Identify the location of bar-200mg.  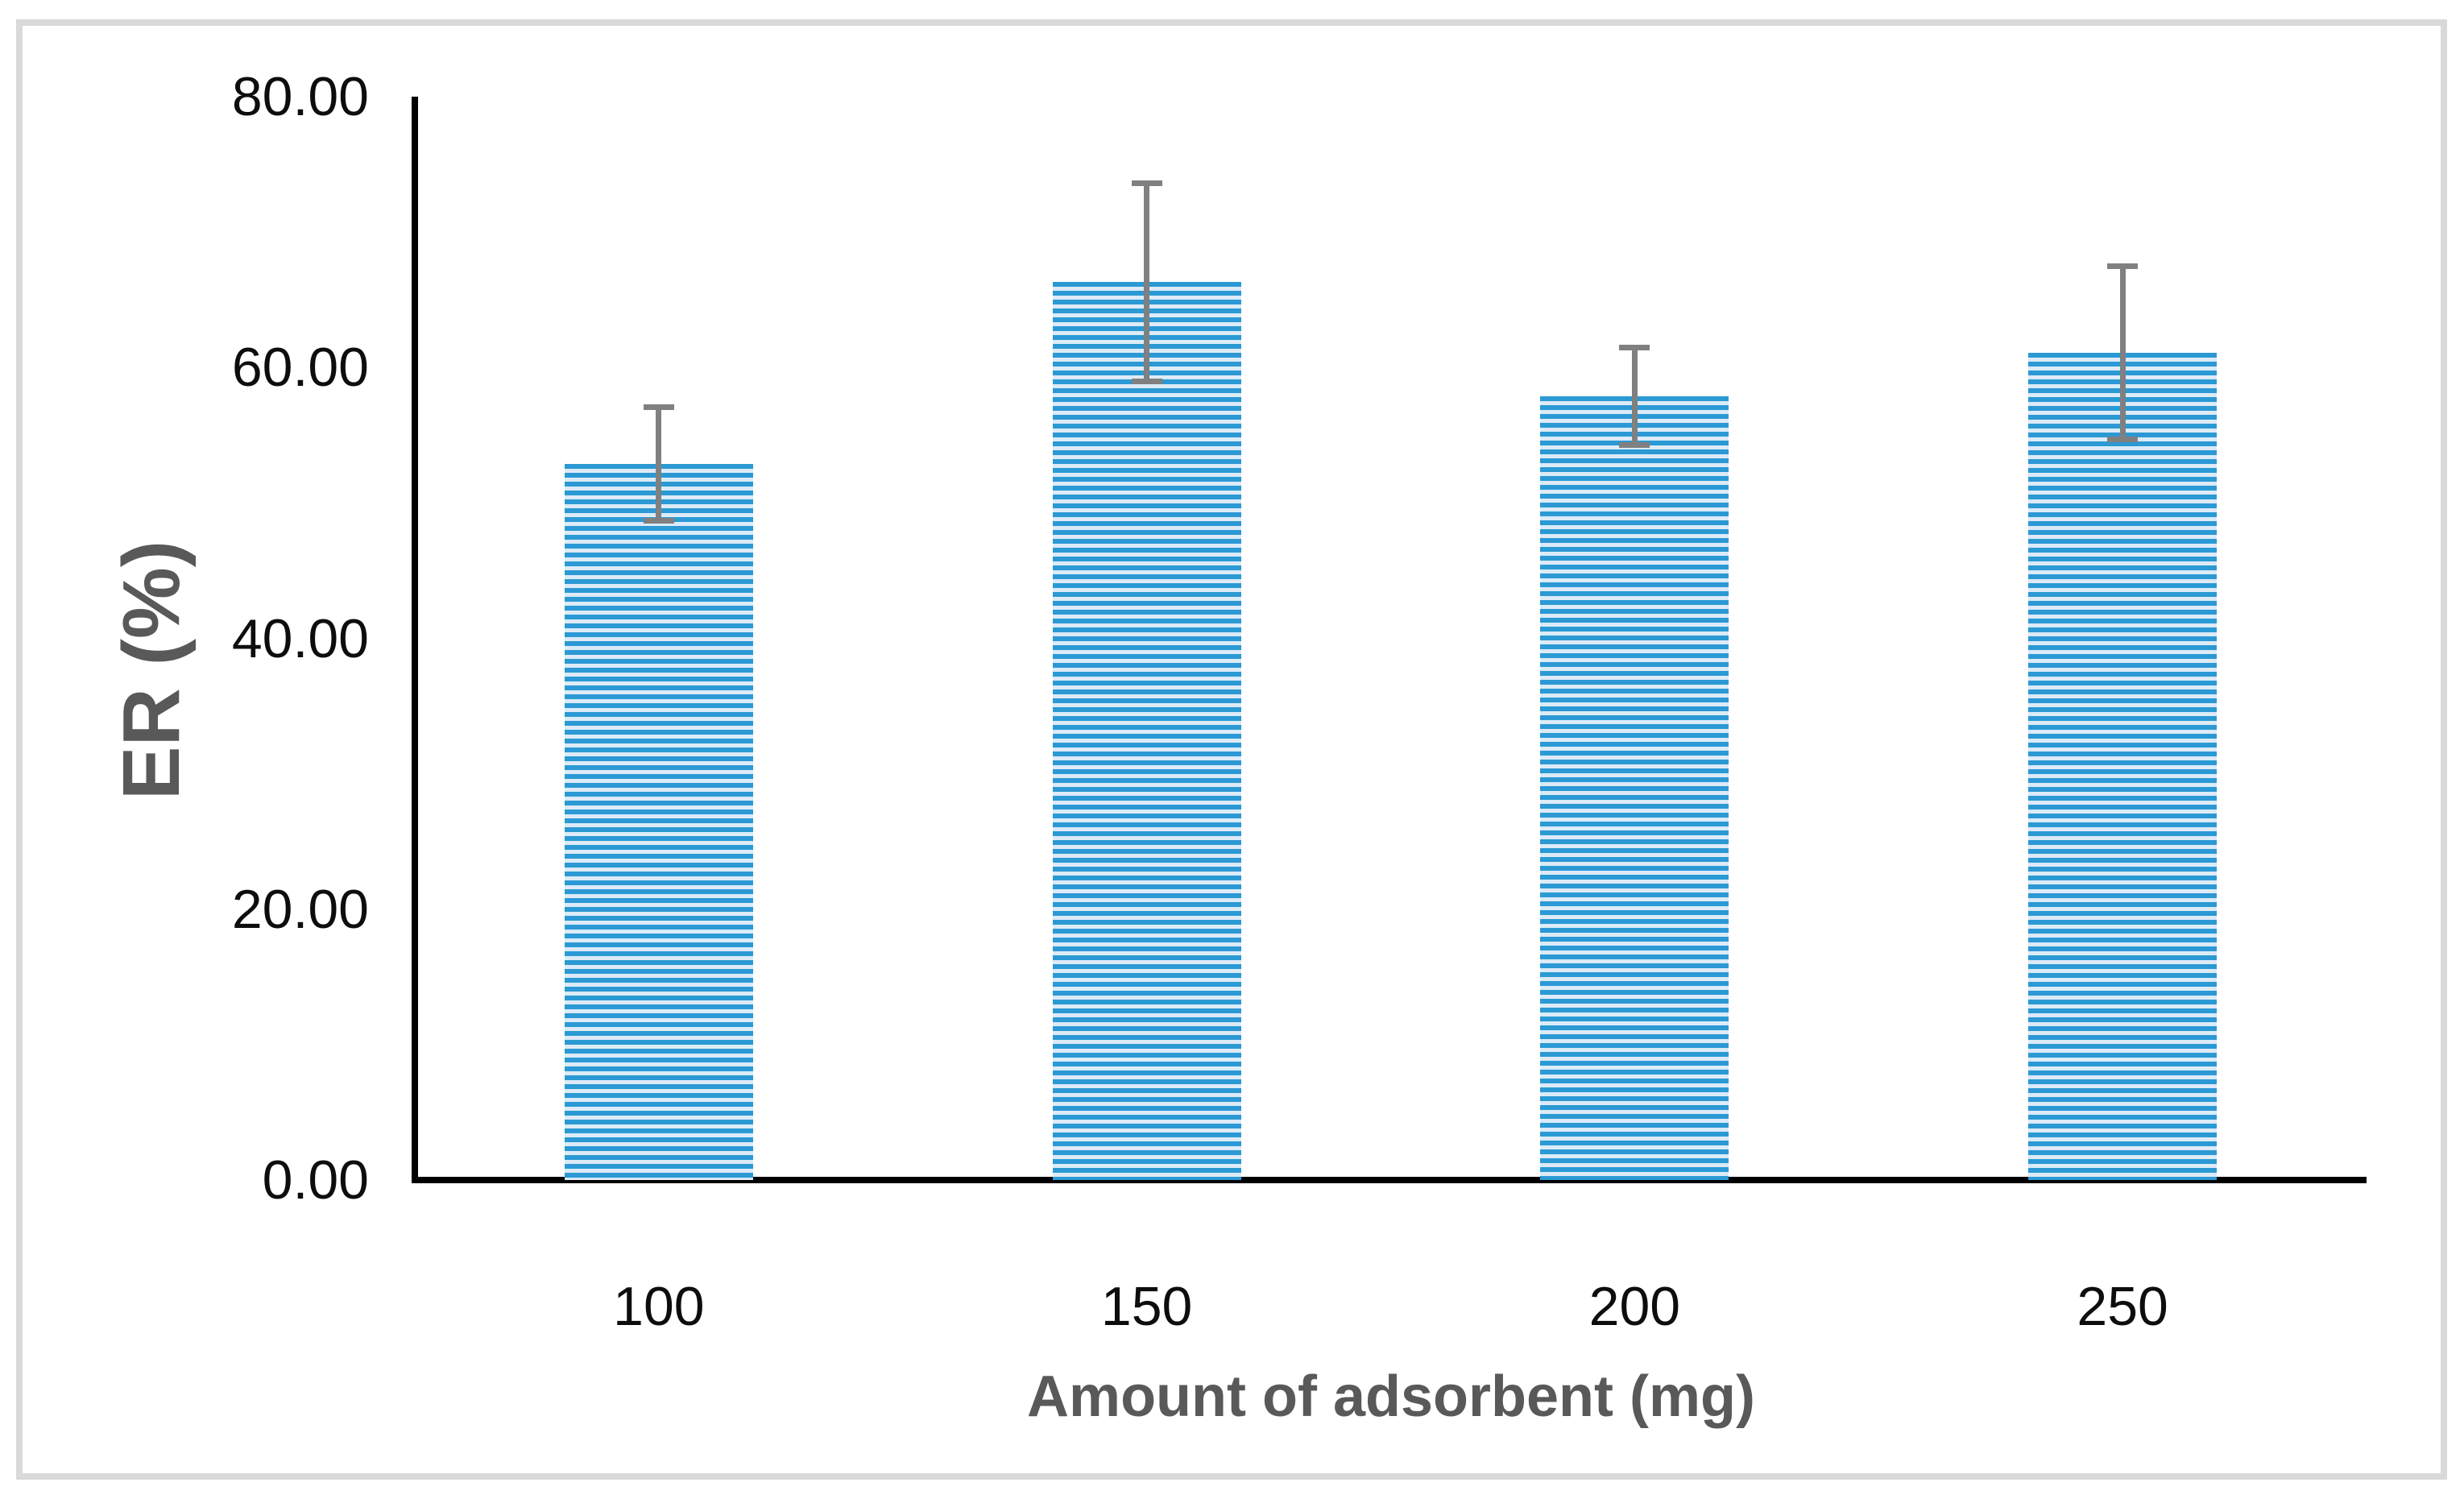
(1634, 787).